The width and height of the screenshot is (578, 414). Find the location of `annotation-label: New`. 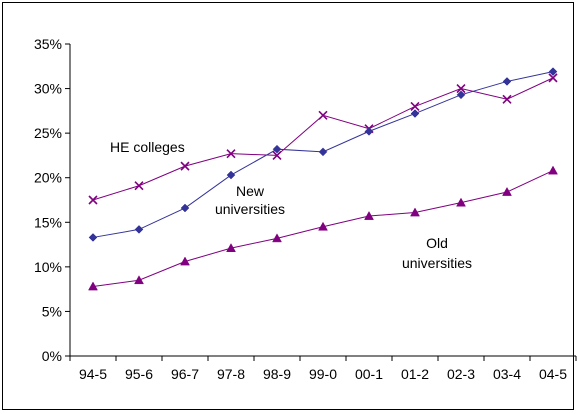

annotation-label: New is located at coordinates (250, 191).